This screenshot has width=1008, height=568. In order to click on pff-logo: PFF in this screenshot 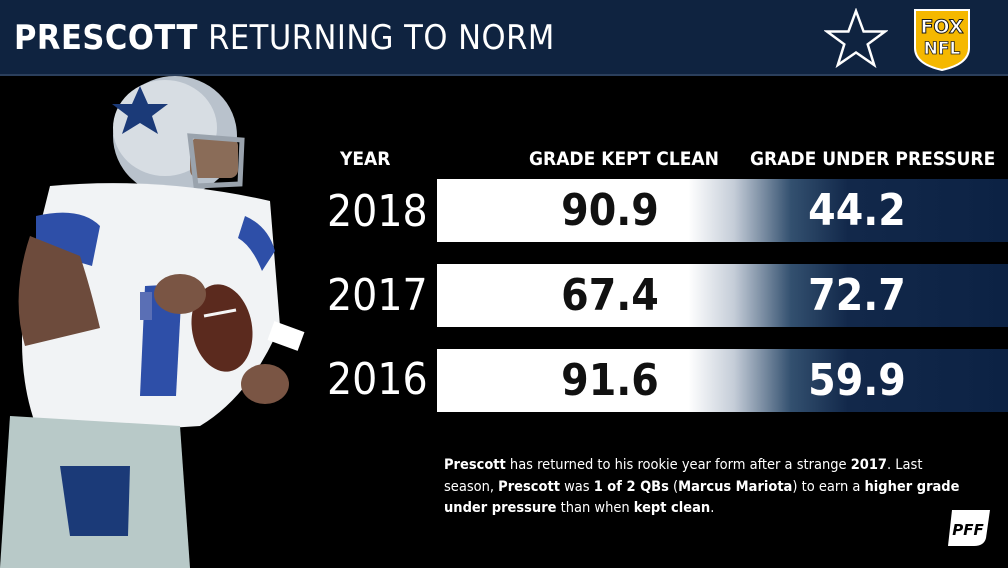, I will do `click(969, 528)`.